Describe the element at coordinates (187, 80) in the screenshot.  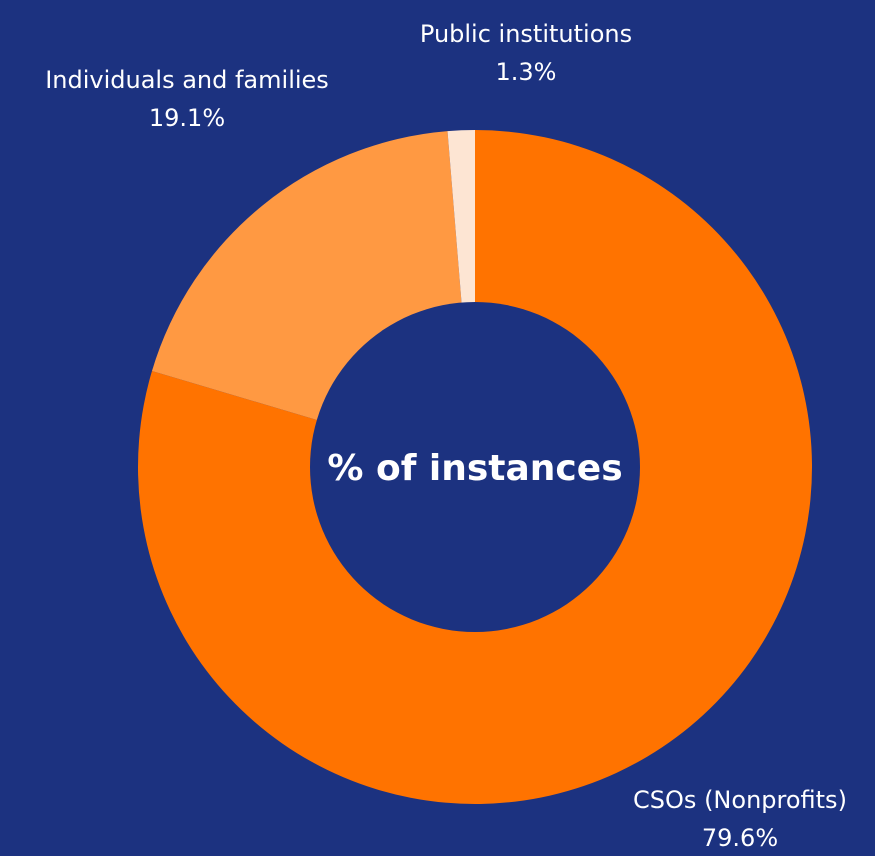
I see `slice-label-name: Individuals and families` at that location.